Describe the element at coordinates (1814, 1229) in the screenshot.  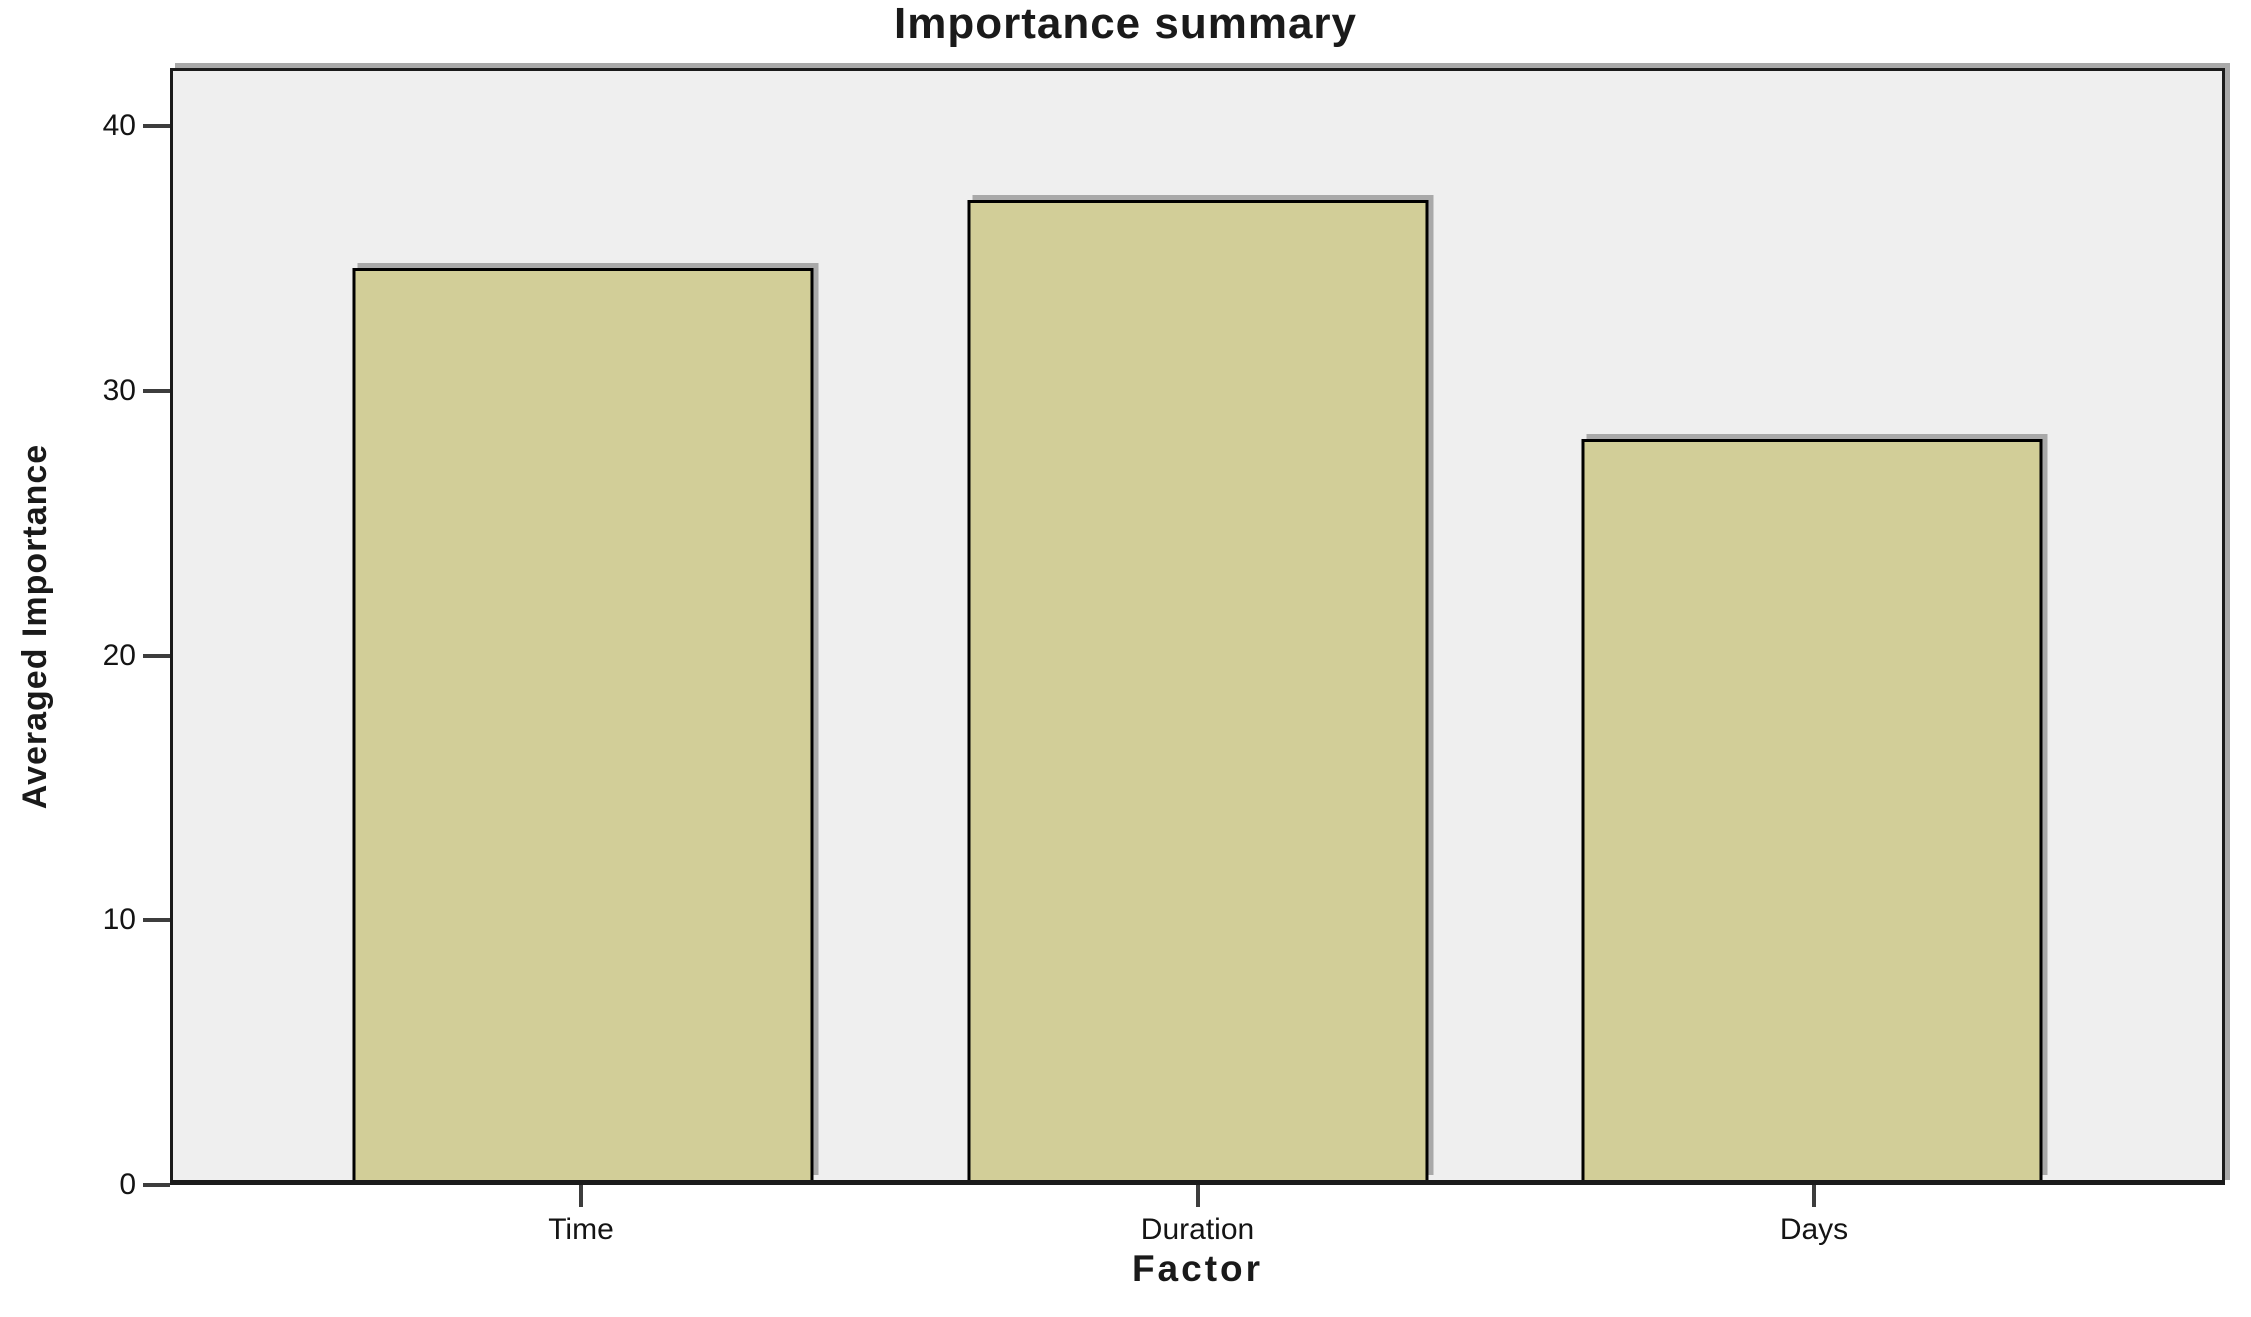
I see `x-tick-label-days: Days` at that location.